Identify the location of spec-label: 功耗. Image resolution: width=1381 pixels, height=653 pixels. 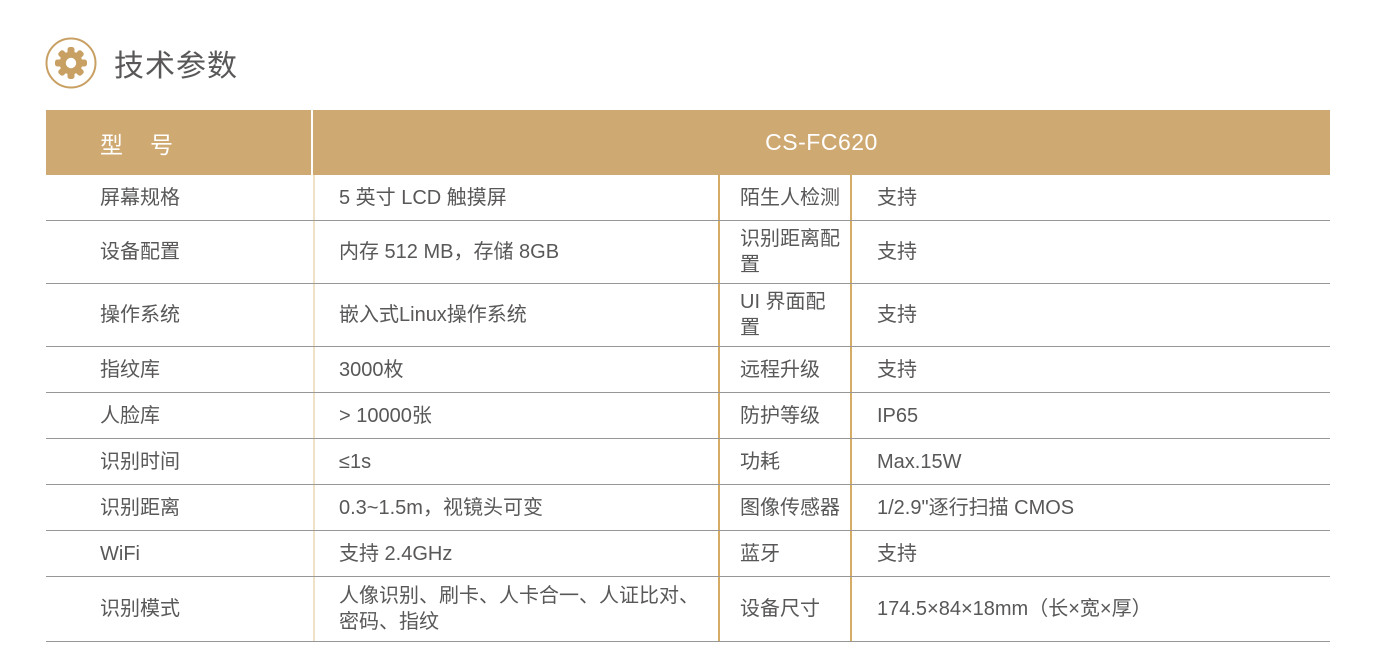
(784, 461).